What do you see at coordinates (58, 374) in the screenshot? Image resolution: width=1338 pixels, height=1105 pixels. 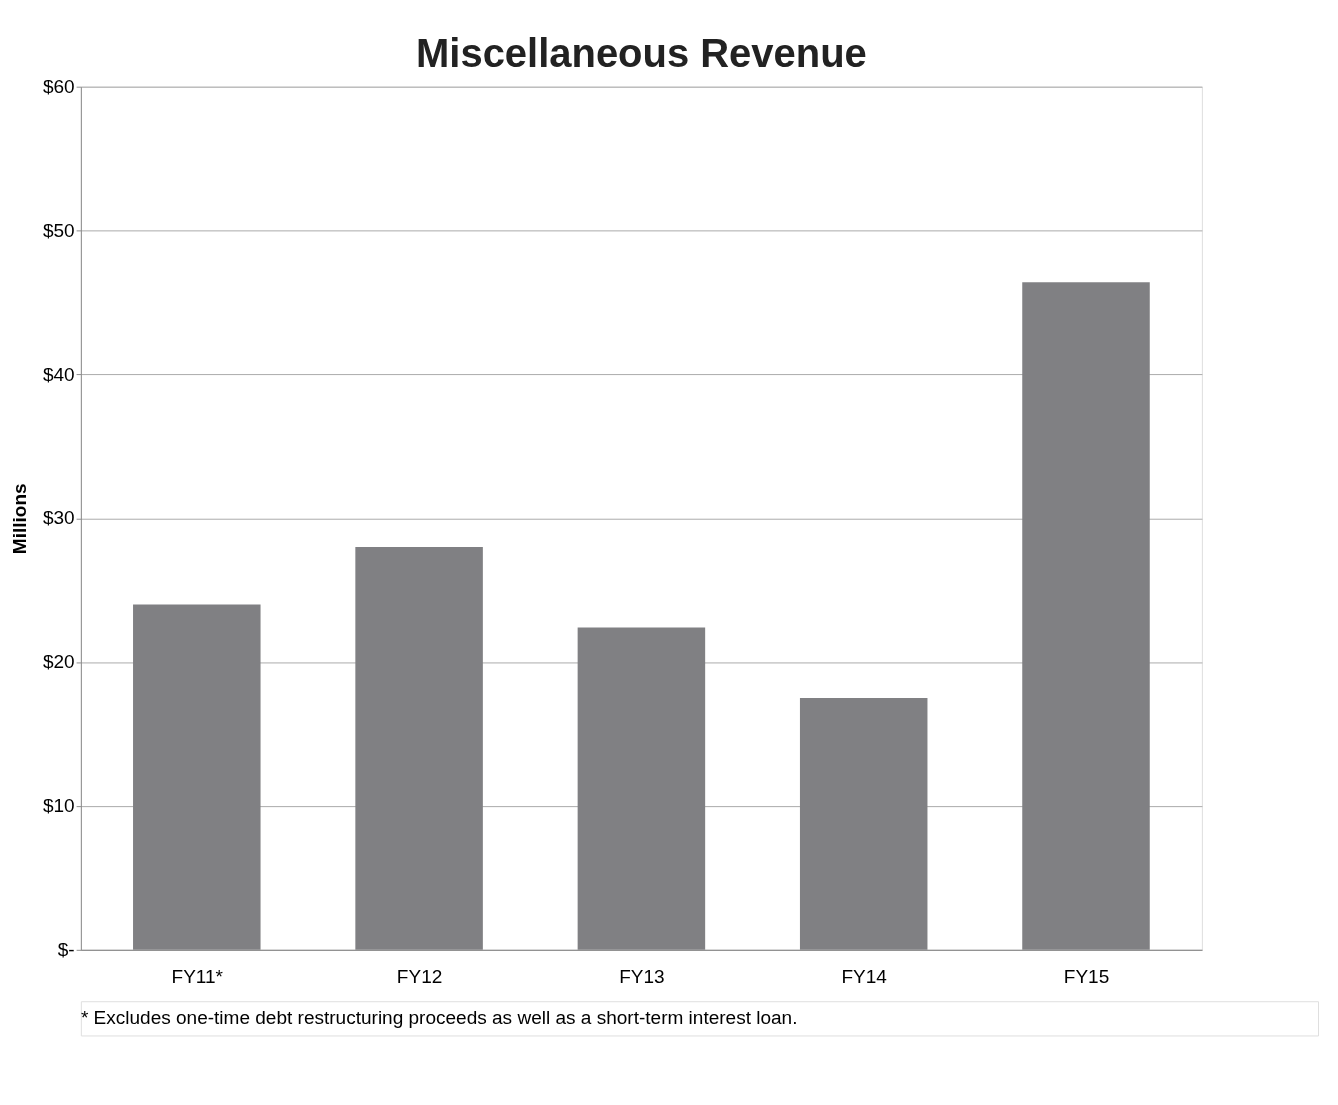 I see `y-tick-label: $40` at bounding box center [58, 374].